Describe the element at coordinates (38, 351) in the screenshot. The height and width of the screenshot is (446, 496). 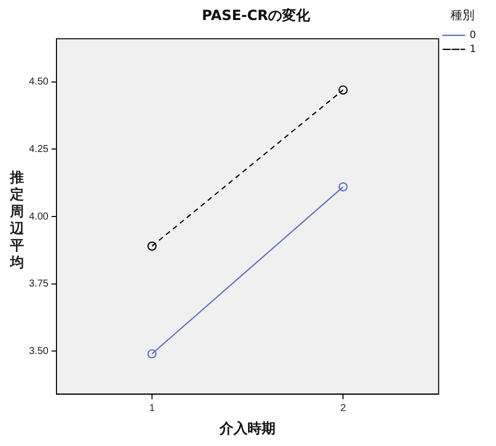
I see `y-tick-label: 3.50` at that location.